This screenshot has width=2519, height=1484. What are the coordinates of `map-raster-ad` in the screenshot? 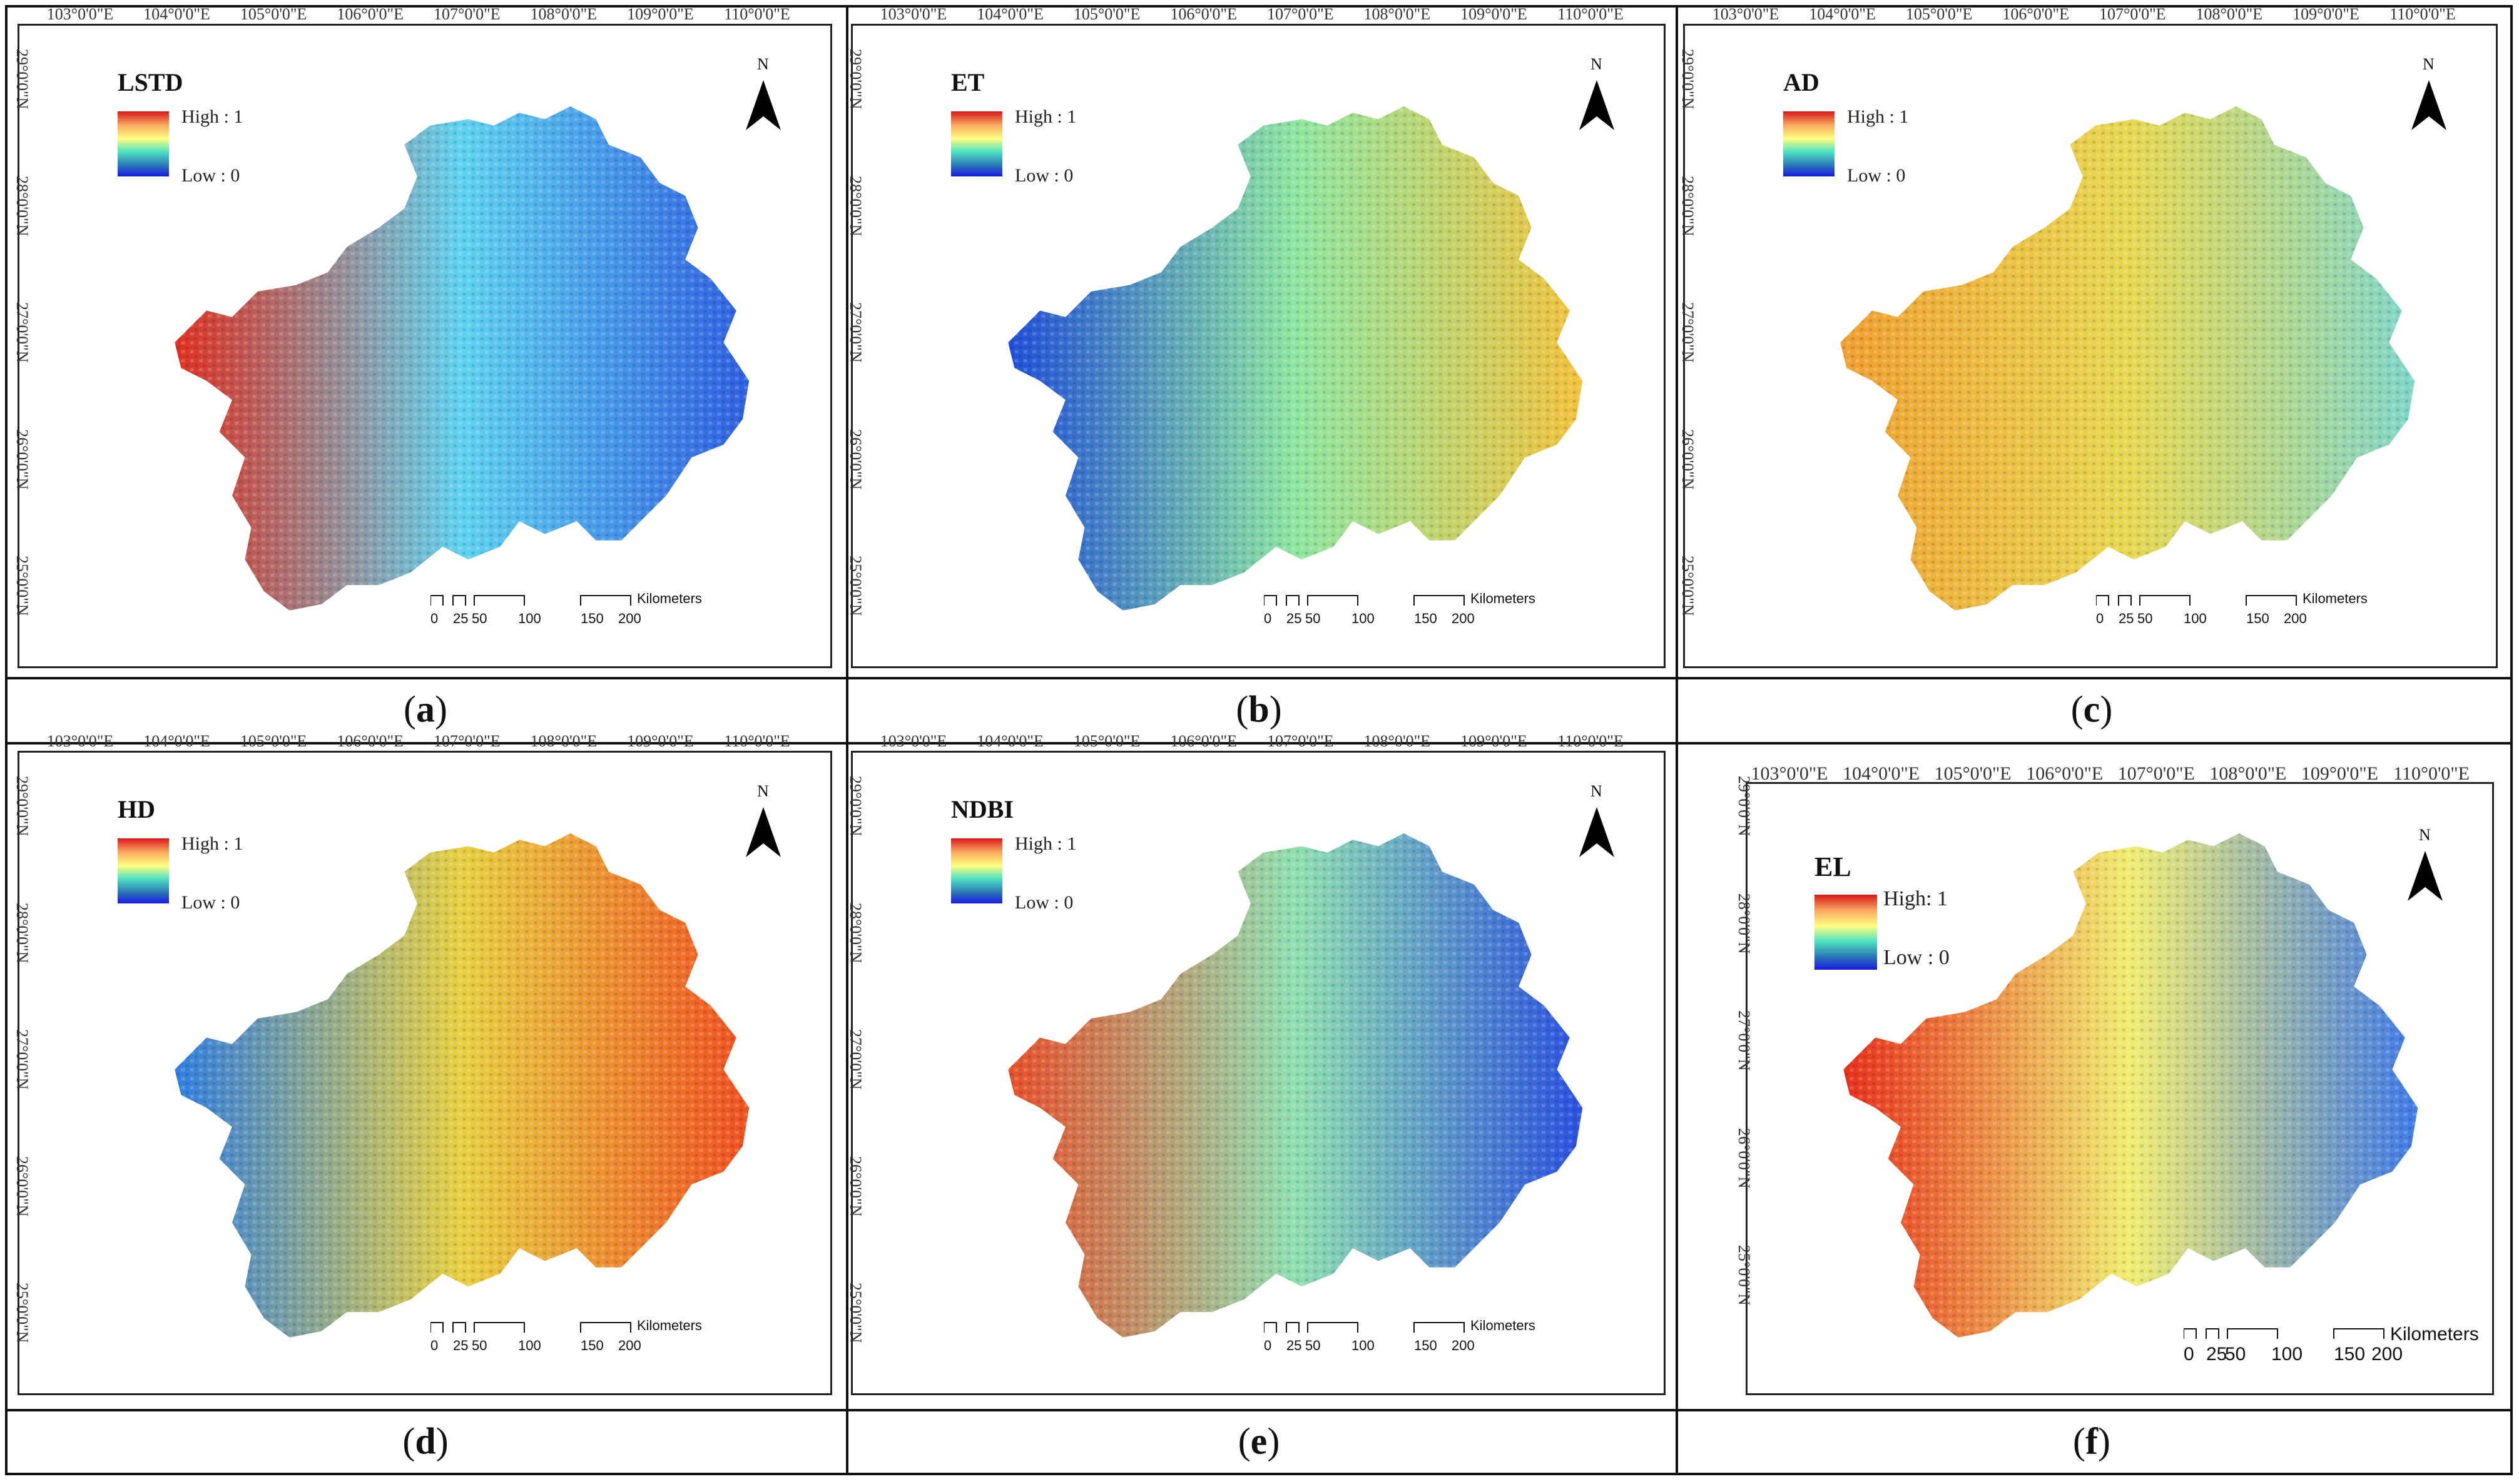 It's located at (2127, 358).